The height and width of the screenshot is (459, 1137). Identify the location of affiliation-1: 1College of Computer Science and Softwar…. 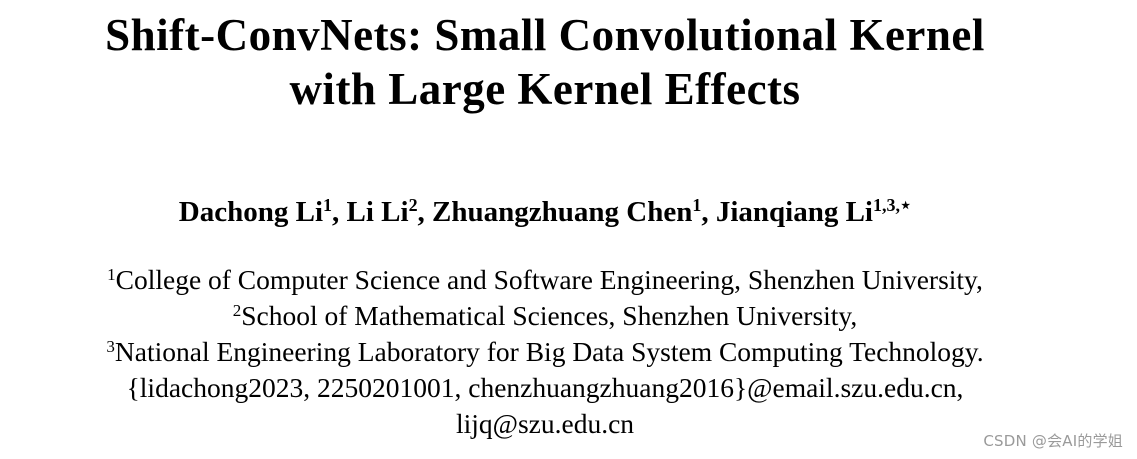
(545, 280).